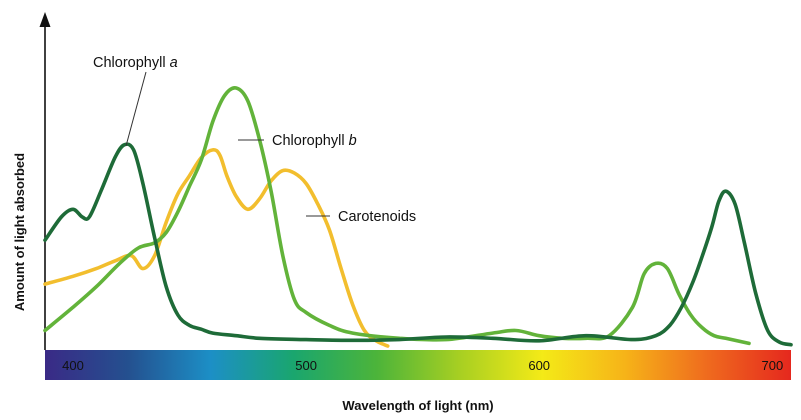 This screenshot has width=801, height=420. I want to click on x-tick-label-700: 700, so click(773, 365).